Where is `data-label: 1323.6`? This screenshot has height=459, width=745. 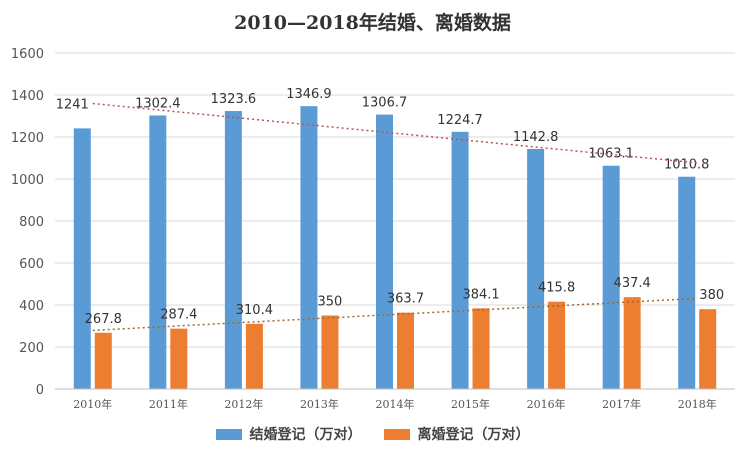 data-label: 1323.6 is located at coordinates (234, 99).